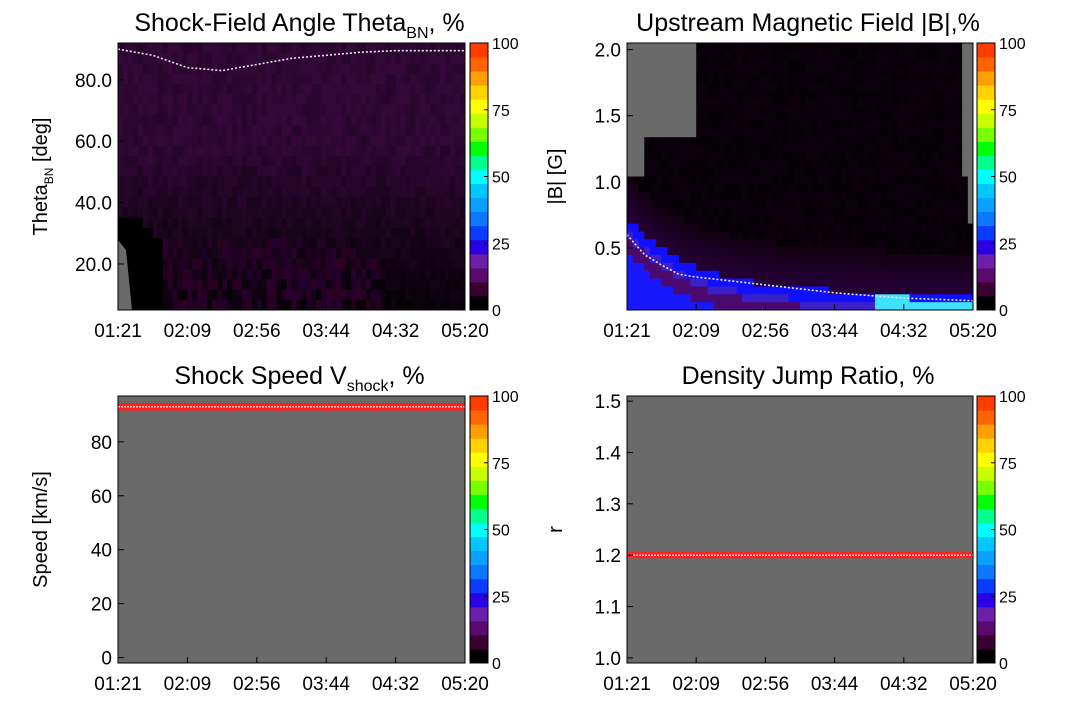 This screenshot has width=1080, height=720. I want to click on colorbar-tick-label: 0, so click(496, 311).